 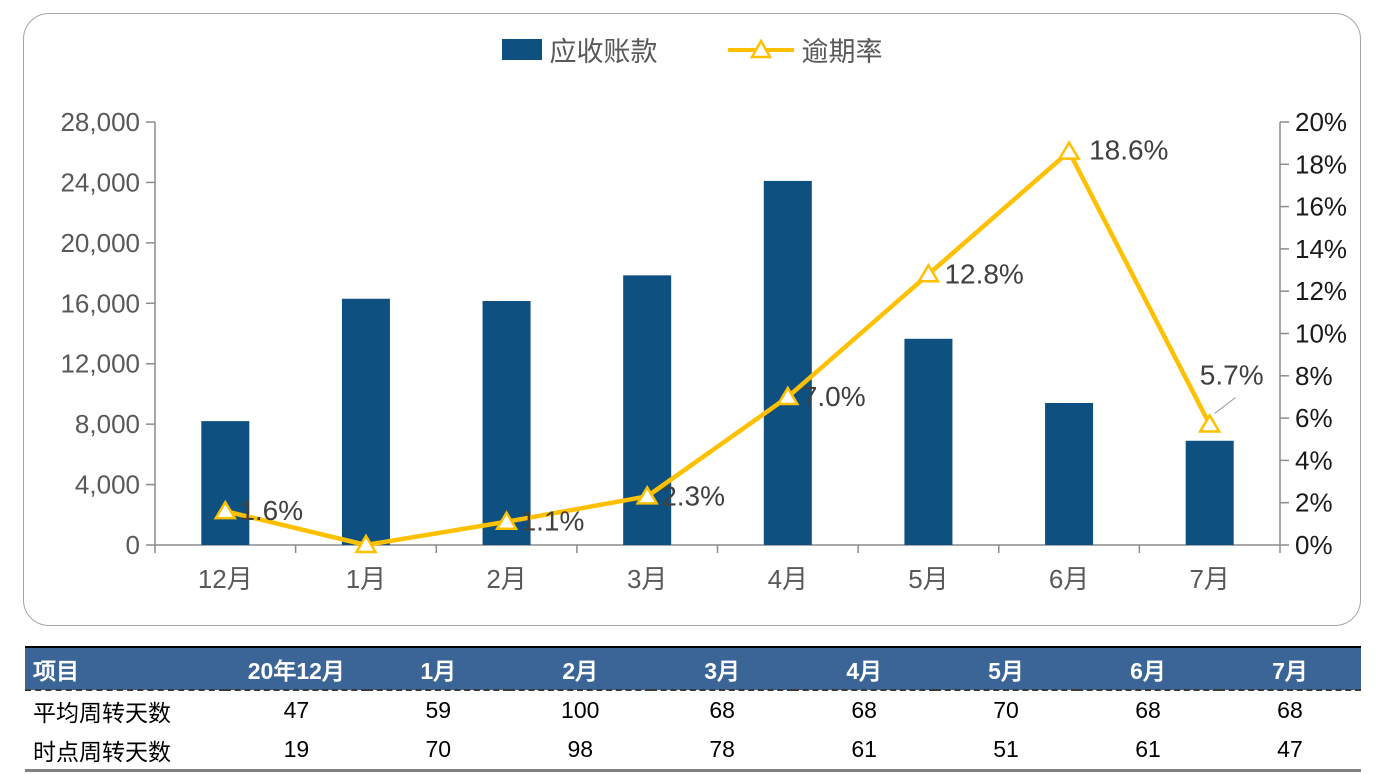 What do you see at coordinates (506, 579) in the screenshot?
I see `category-label: 2月` at bounding box center [506, 579].